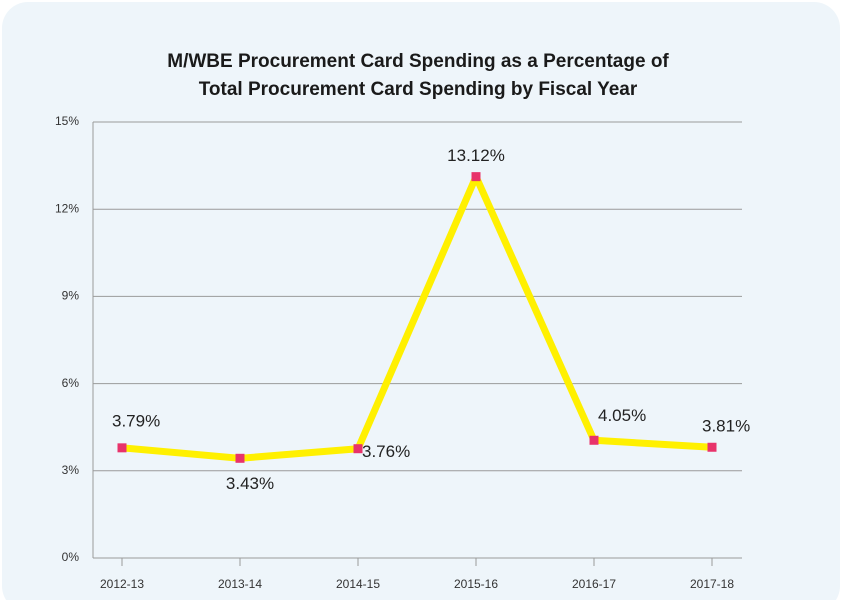 This screenshot has width=842, height=600. I want to click on x-tick-label: 2012-13, so click(122, 584).